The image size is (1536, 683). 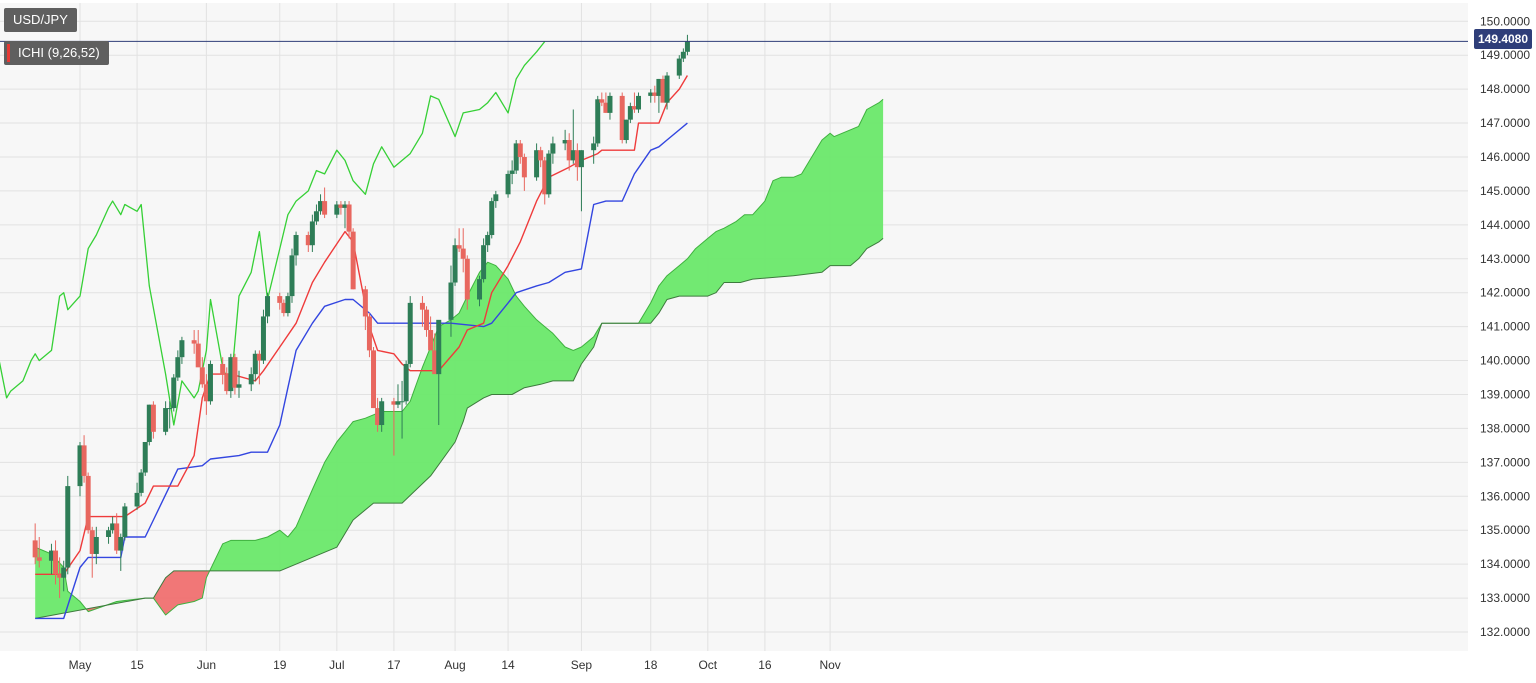 I want to click on y-tick-label: 142.0000, so click(x=1505, y=293).